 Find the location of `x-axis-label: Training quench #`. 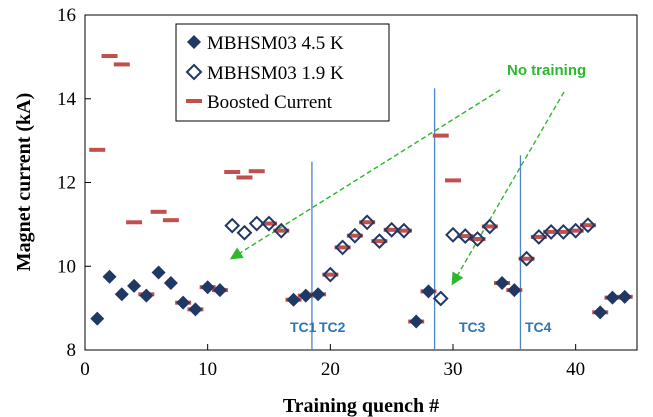

x-axis-label: Training quench # is located at coordinates (361, 406).